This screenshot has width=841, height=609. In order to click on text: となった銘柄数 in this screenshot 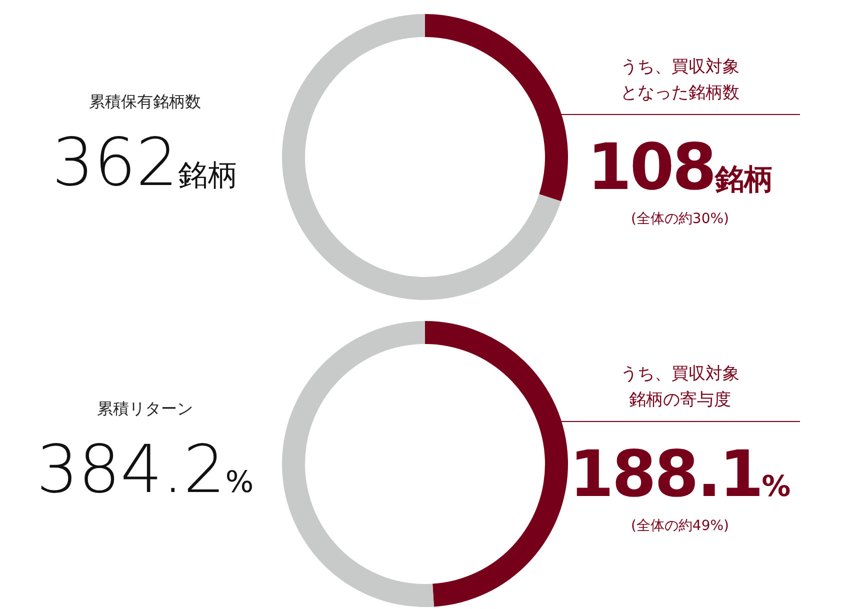, I will do `click(680, 93)`.